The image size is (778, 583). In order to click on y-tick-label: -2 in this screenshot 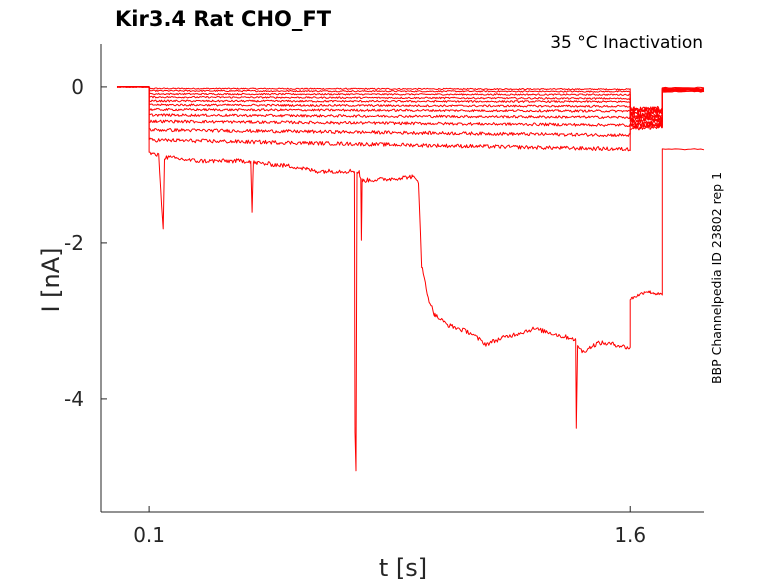, I will do `click(74, 243)`.